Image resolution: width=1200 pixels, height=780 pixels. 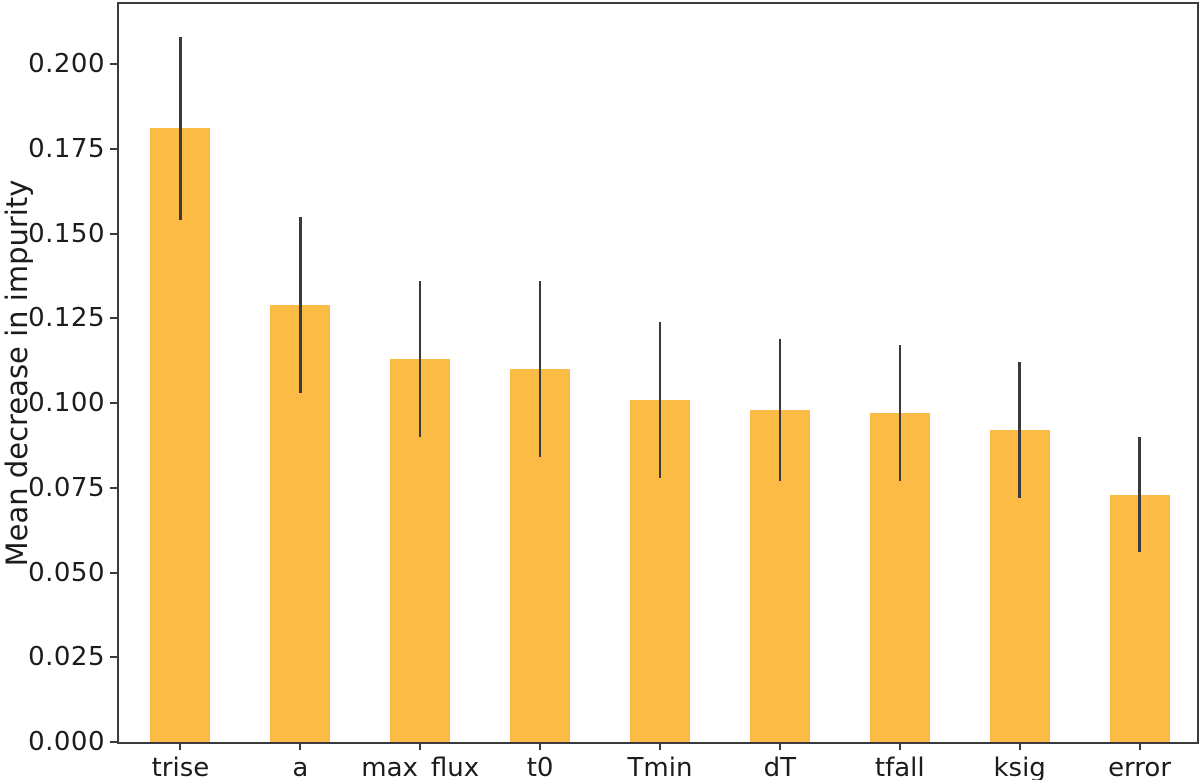 What do you see at coordinates (300, 766) in the screenshot?
I see `x-tick-label-a: a` at bounding box center [300, 766].